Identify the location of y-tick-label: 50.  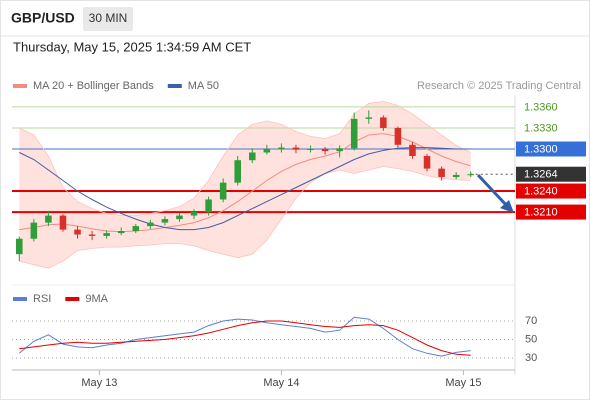
(531, 339).